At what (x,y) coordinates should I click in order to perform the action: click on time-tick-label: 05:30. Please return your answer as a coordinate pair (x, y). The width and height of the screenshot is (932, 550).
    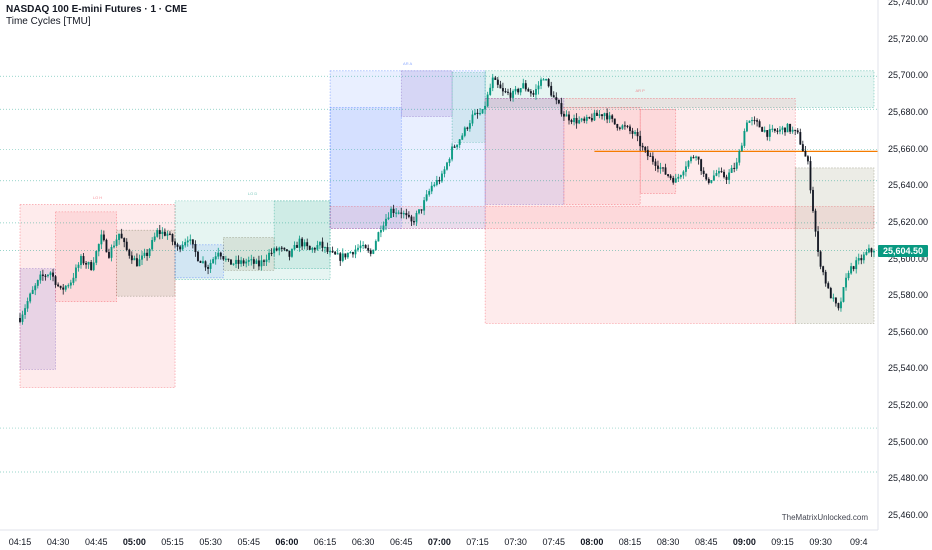
    Looking at the image, I should click on (210, 542).